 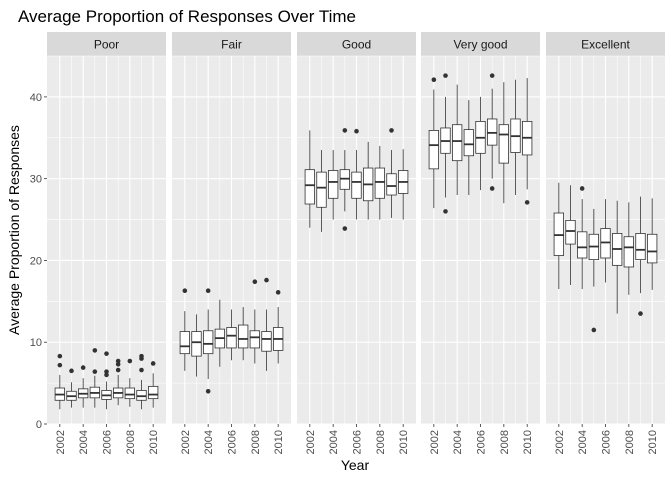 I want to click on facet-strip-label: Excellent, so click(x=605, y=45).